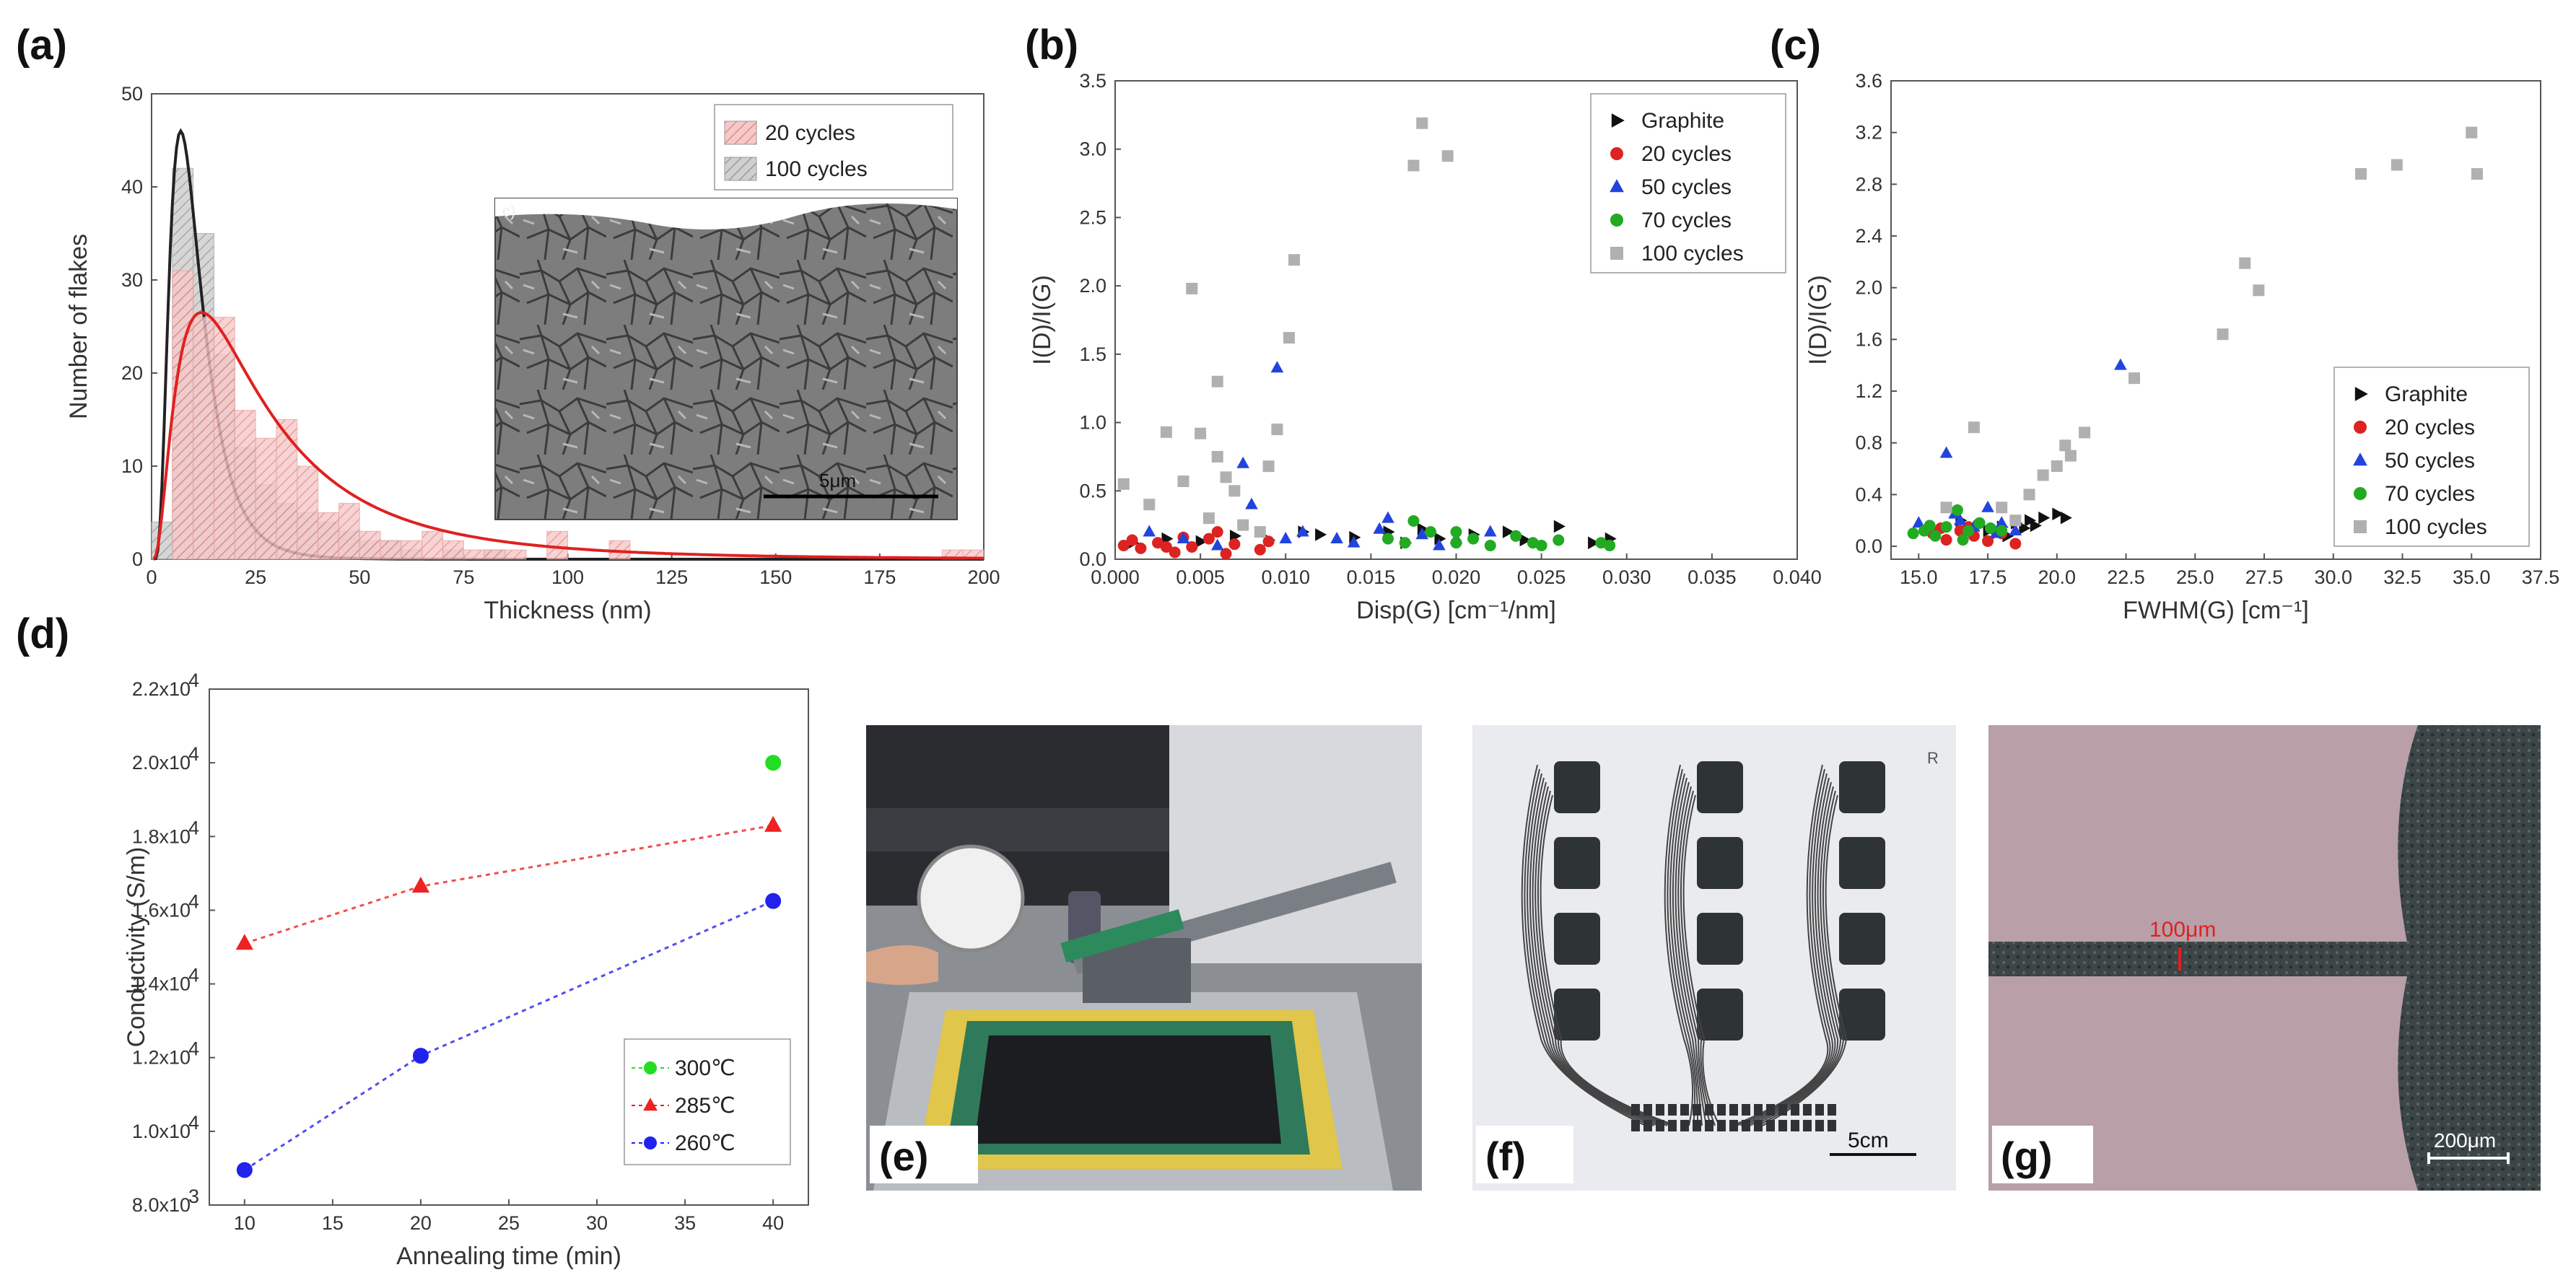  I want to click on y-tick-label: 3.5, so click(1092, 81).